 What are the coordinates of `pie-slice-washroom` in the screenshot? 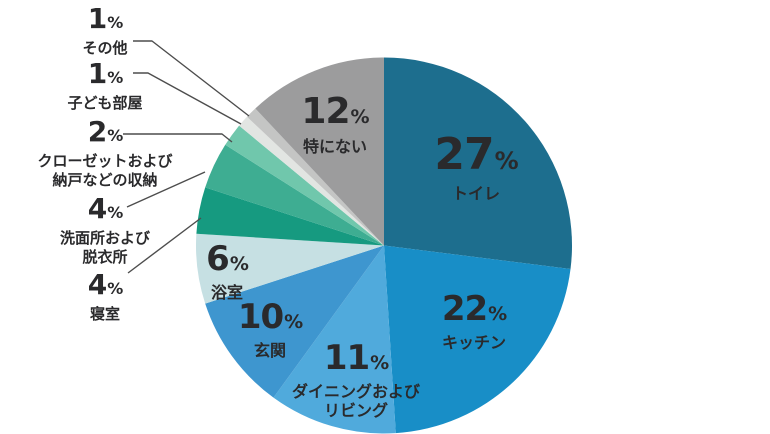 It's located at (294, 195).